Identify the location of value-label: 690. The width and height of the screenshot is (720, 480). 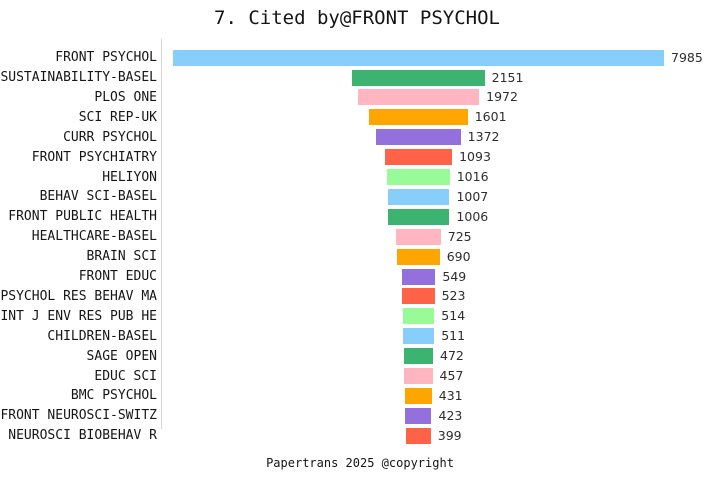
(458, 256).